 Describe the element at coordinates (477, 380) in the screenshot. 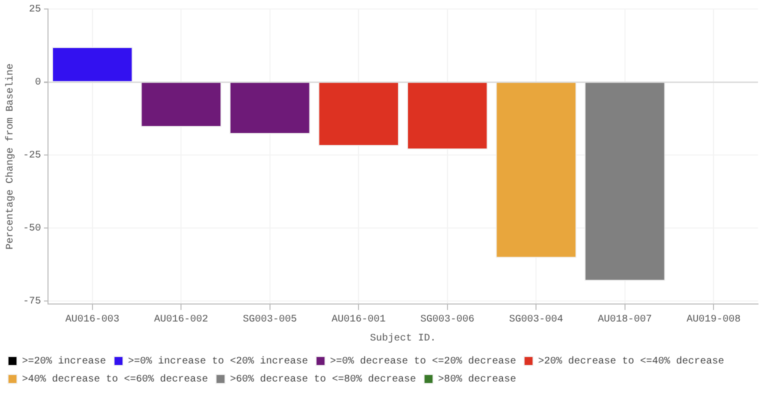

I see `legend-label: >80% decrease` at that location.